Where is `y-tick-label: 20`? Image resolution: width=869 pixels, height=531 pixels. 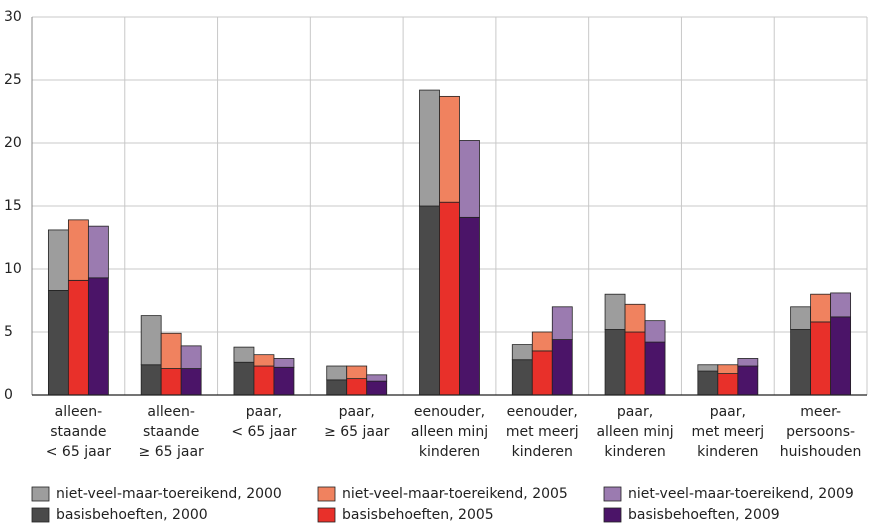
y-tick-label: 20 is located at coordinates (13, 143).